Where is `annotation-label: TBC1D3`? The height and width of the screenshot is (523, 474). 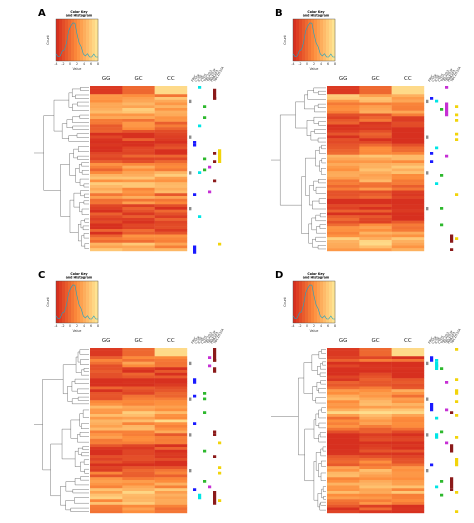
annotation-label: TBC1D3 is located at coordinates (208, 76).